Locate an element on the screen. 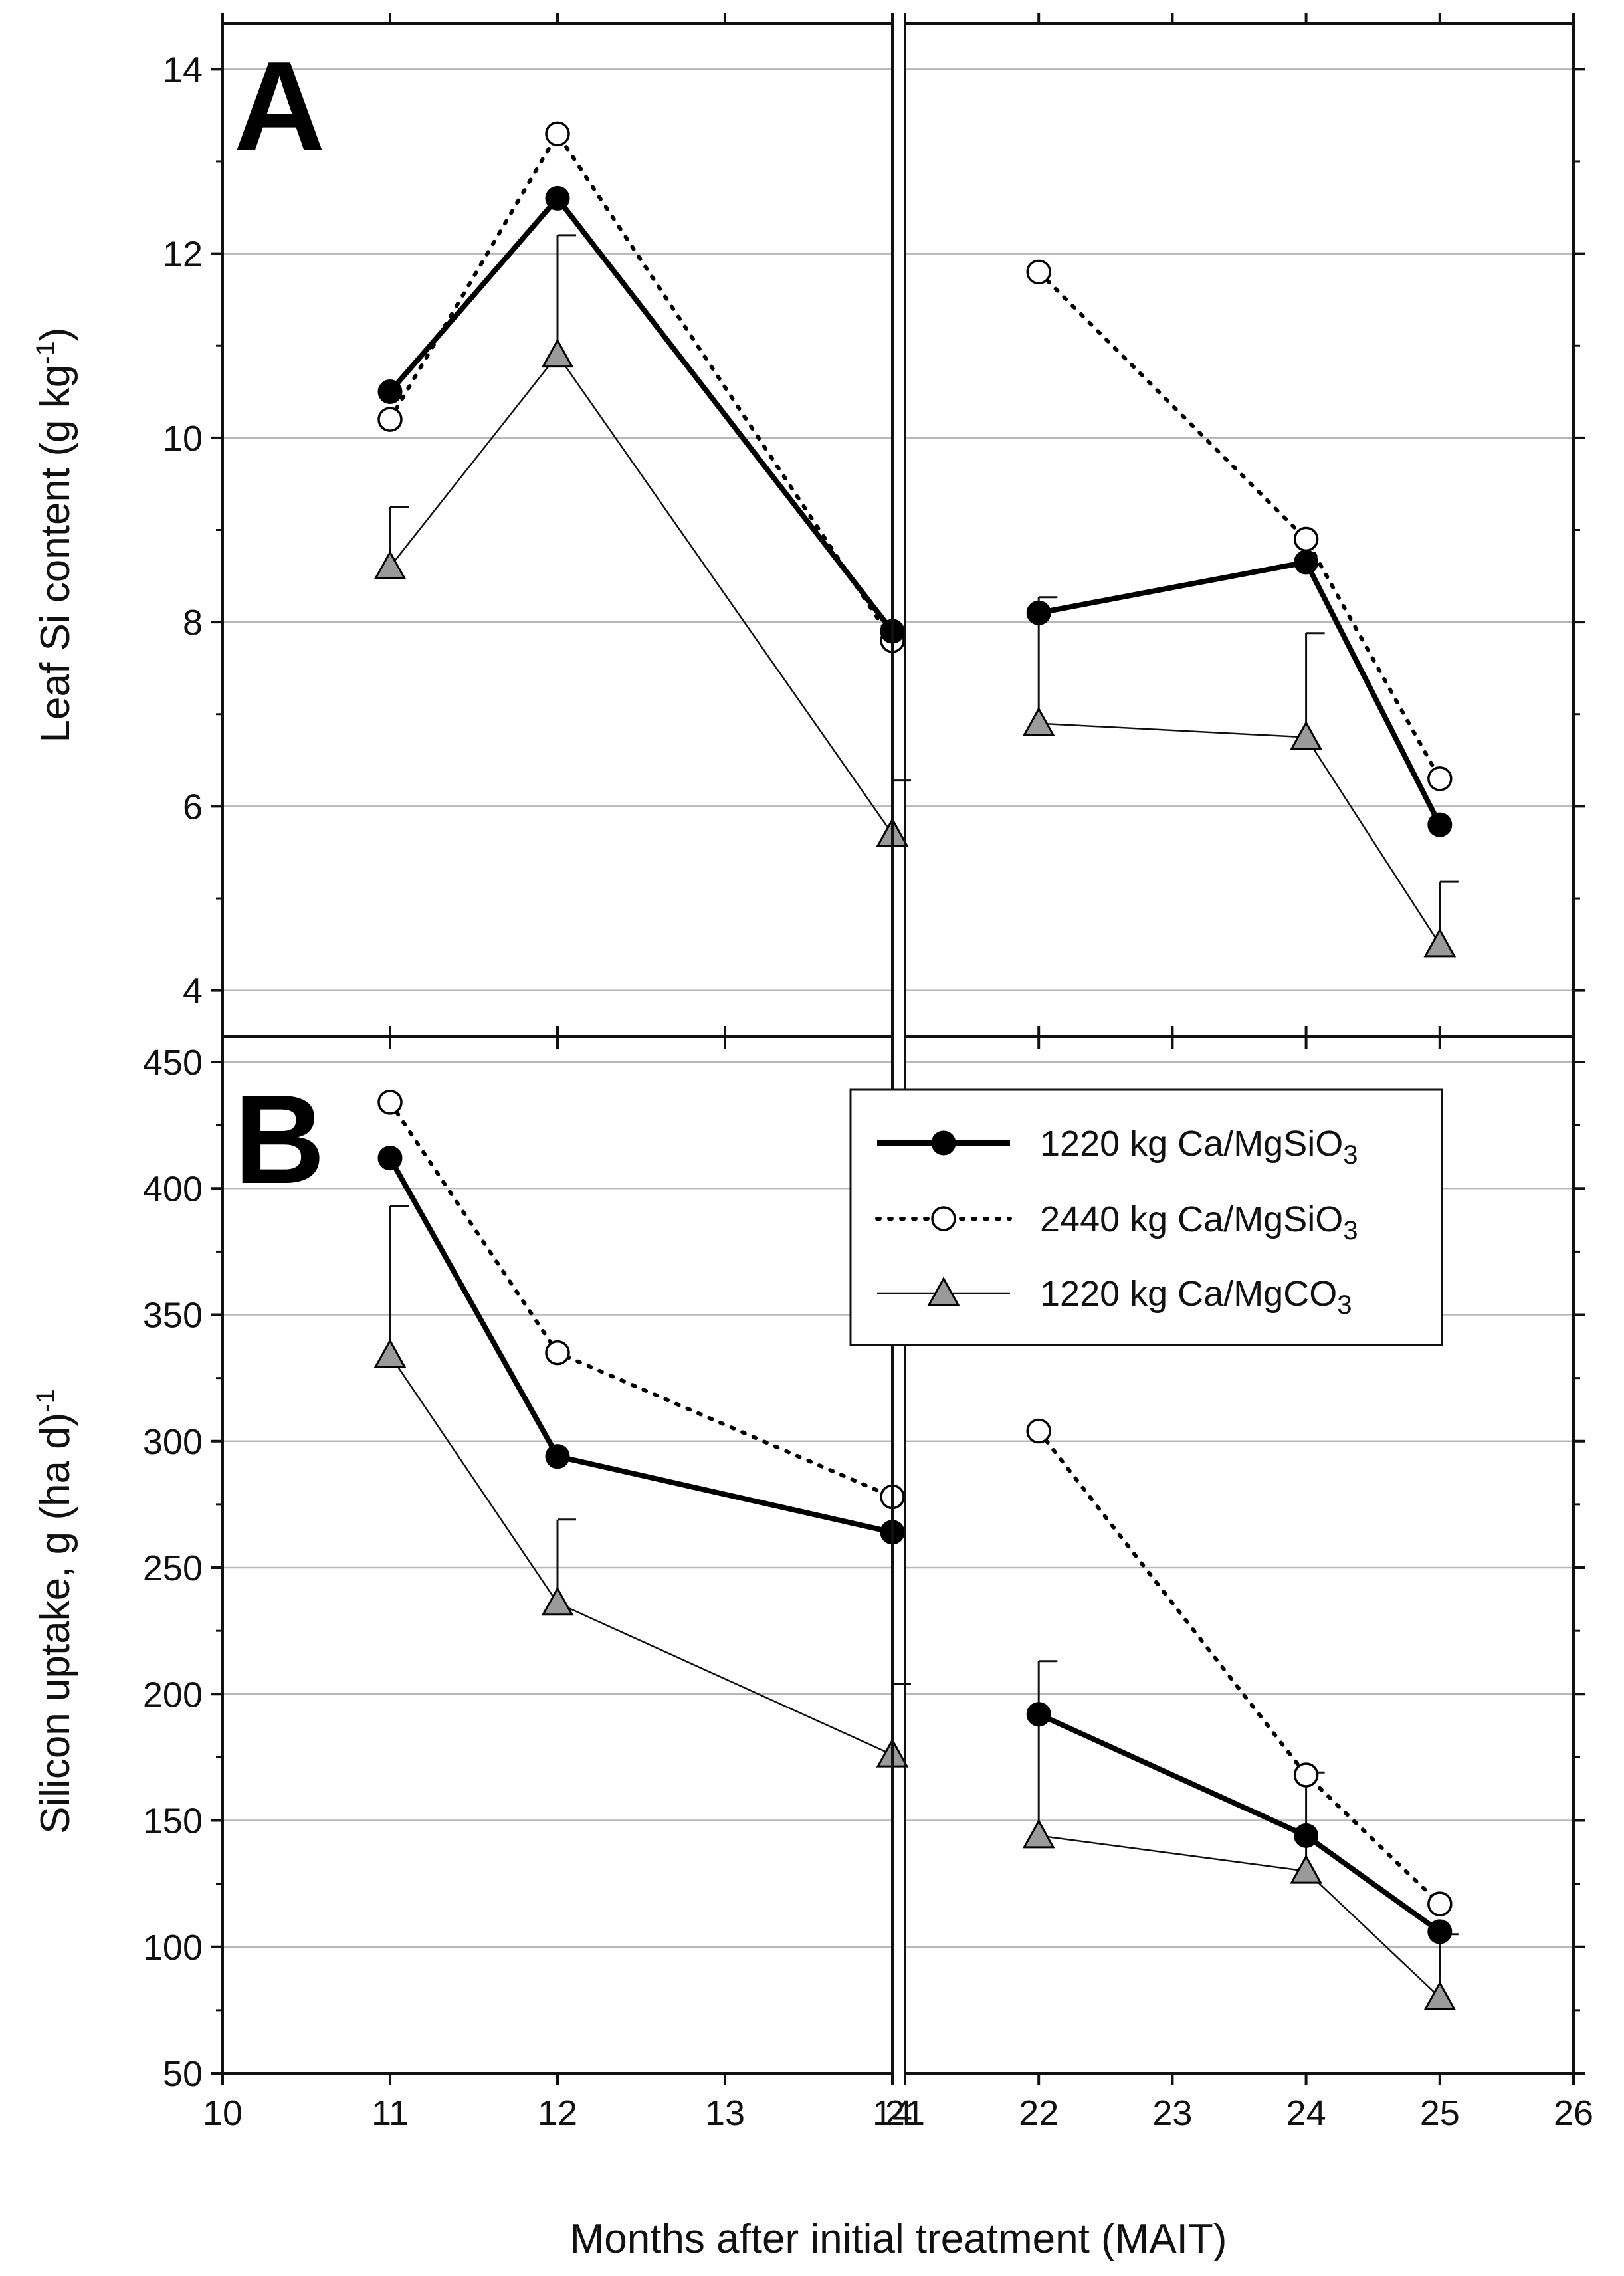  x-tick-label: 13 is located at coordinates (725, 2113).